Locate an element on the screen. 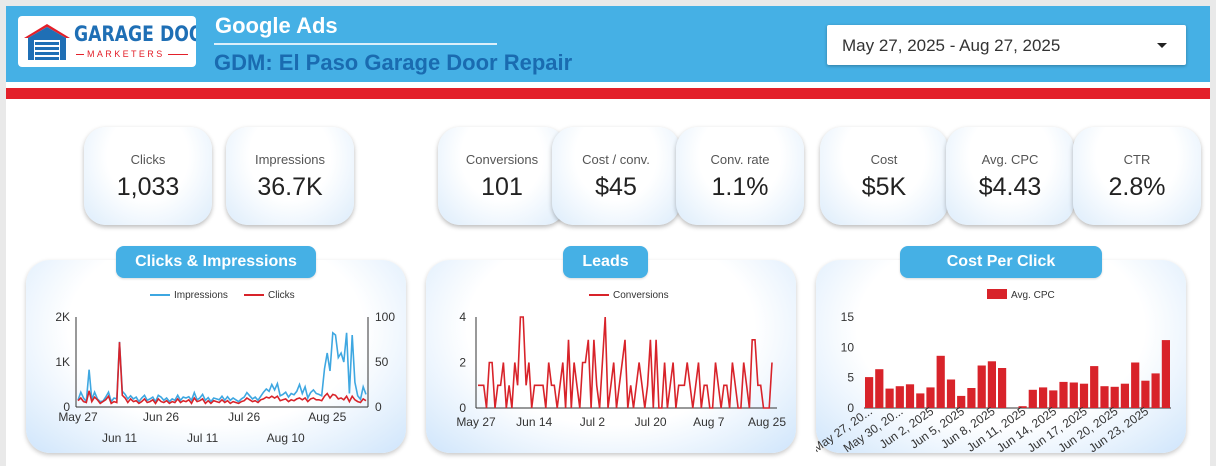 This screenshot has width=1216, height=466. date-range-picker: May 27, 2025 - Aug 27, 2025 is located at coordinates (1006, 45).